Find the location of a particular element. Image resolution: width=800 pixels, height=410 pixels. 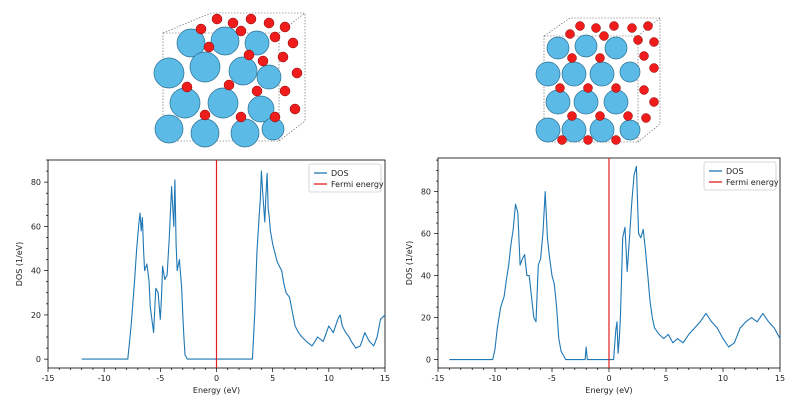

crystal-structure-right is located at coordinates (597, 79).